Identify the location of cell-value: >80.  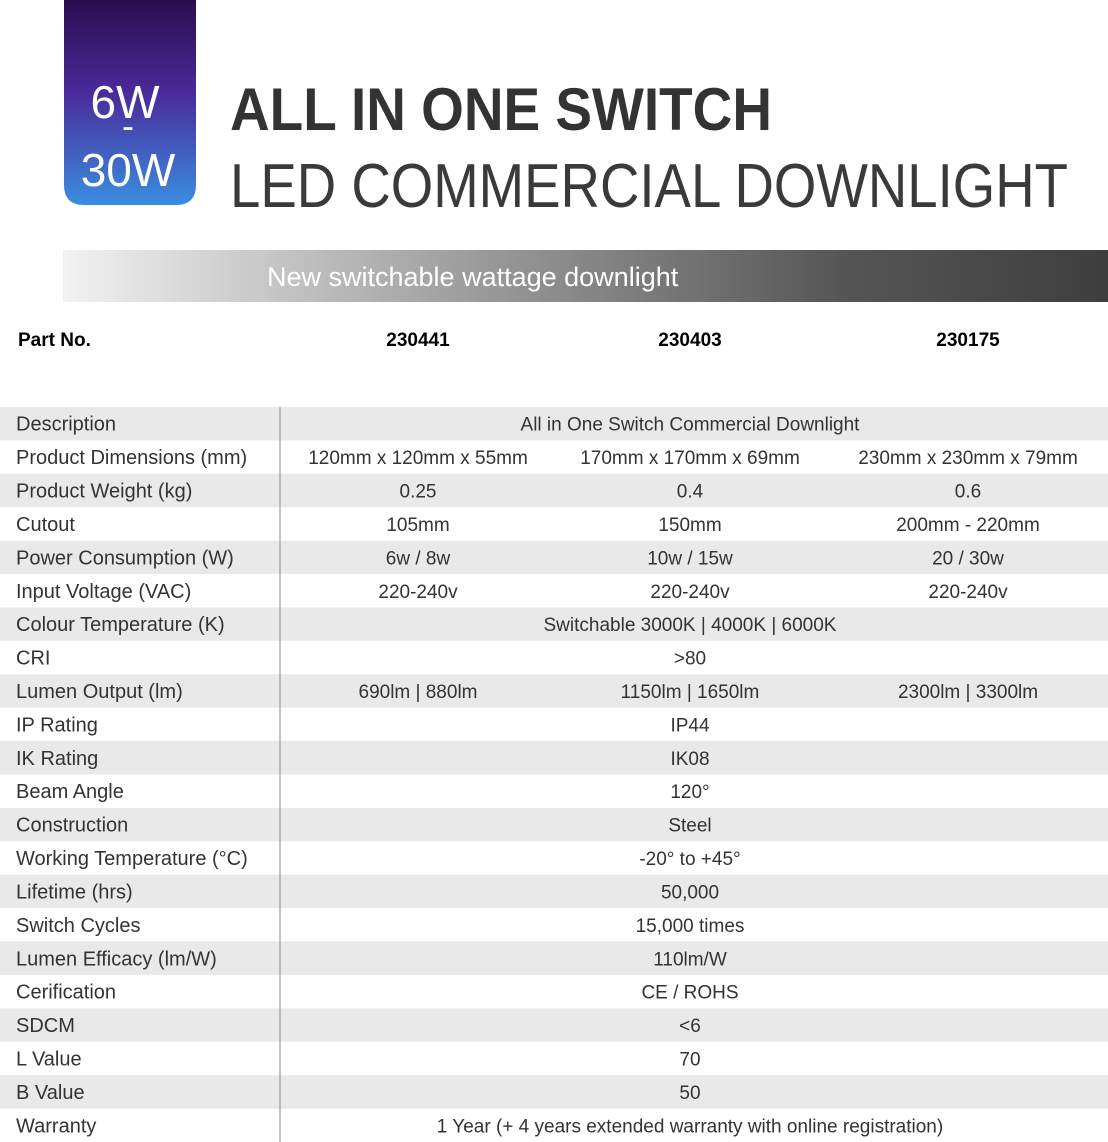
(690, 659).